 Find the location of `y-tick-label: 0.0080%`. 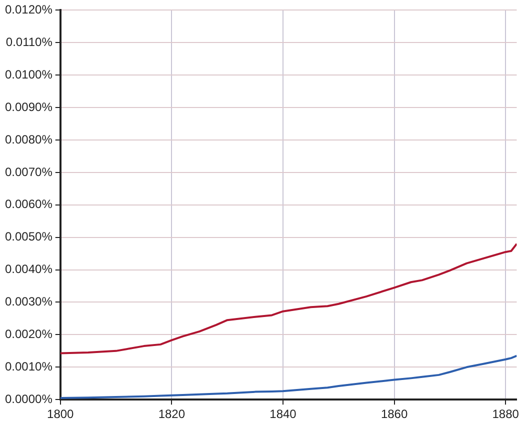

y-tick-label: 0.0080% is located at coordinates (29, 139).